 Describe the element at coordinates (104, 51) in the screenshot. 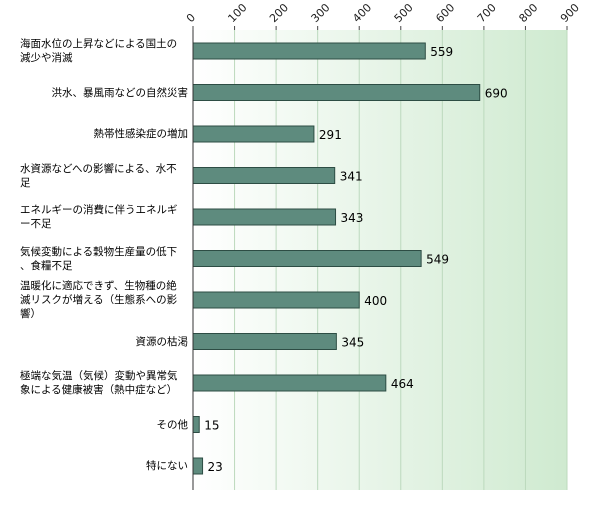

I see `category-label: 海面水位の上昇などによる国土の 減少や消滅` at that location.